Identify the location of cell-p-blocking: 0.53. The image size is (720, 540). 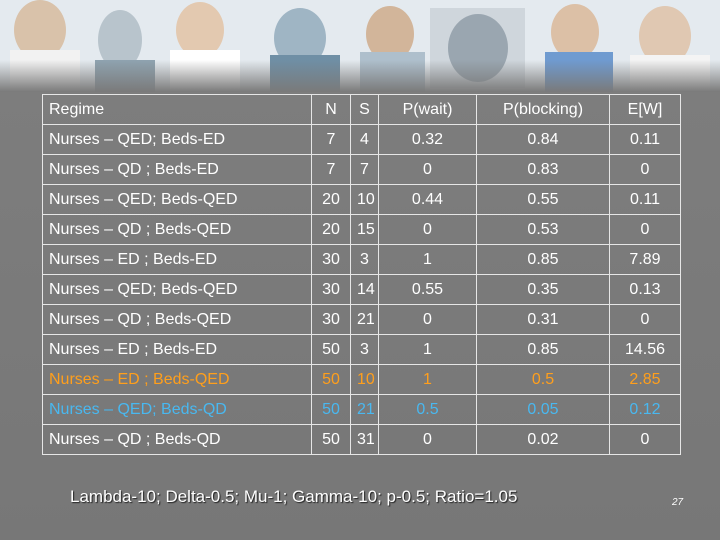
(543, 229).